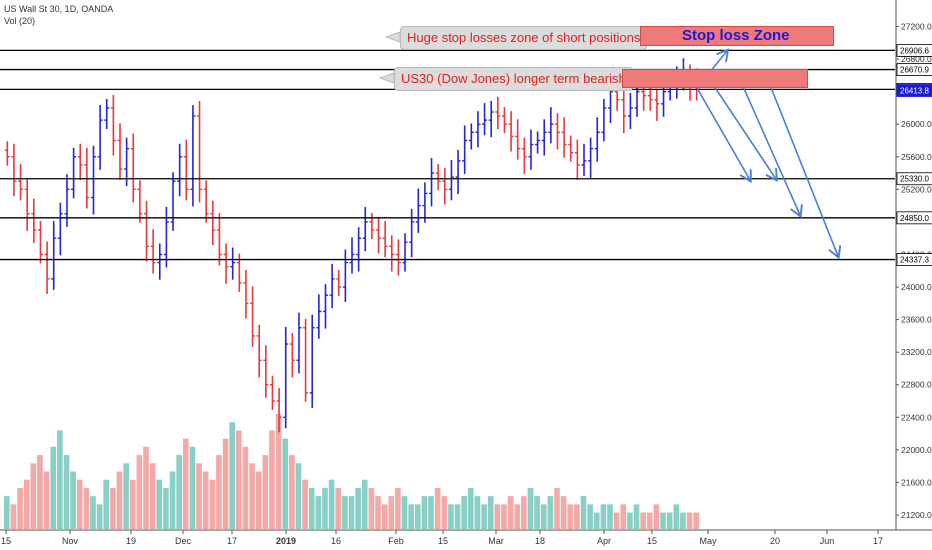 Image resolution: width=932 pixels, height=550 pixels. What do you see at coordinates (916, 450) in the screenshot?
I see `price-tick-label: 22000.0` at bounding box center [916, 450].